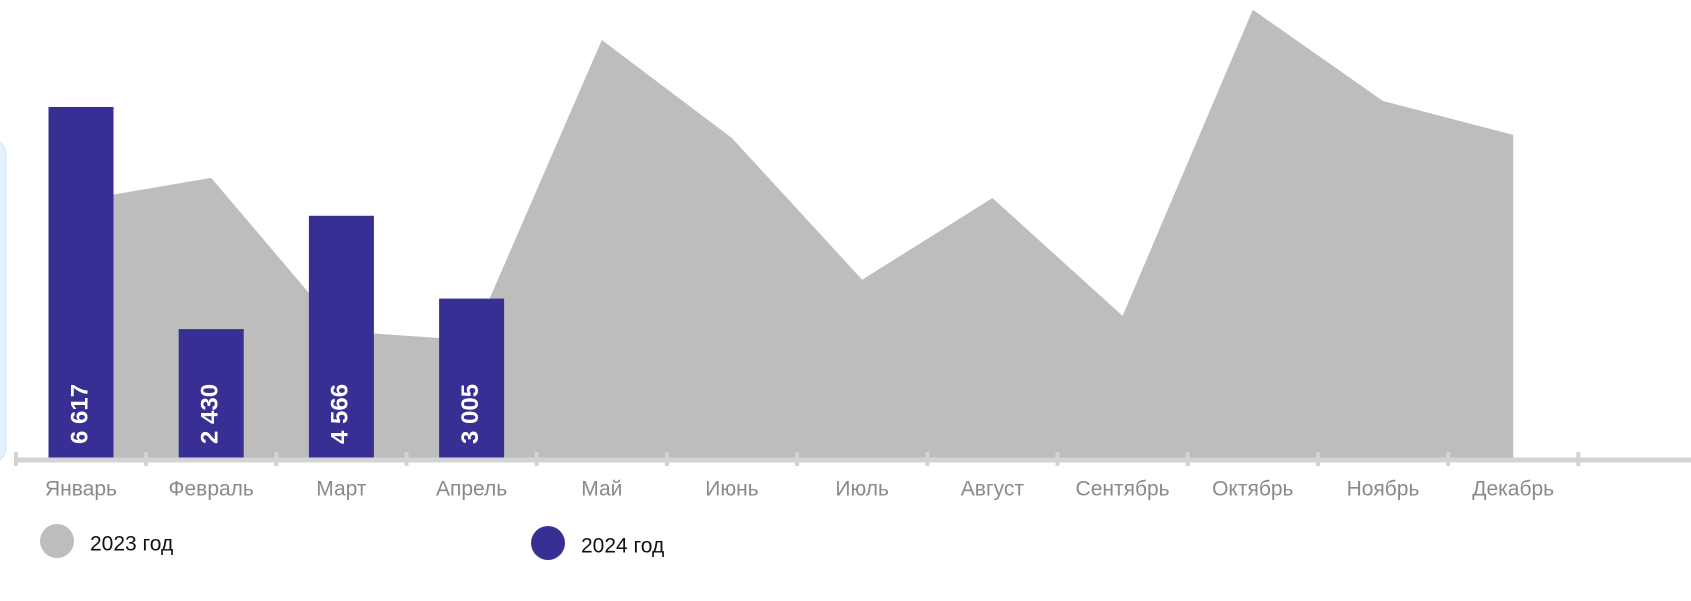 The image size is (1691, 601). What do you see at coordinates (862, 489) in the screenshot?
I see `x-tick-label: Июль` at bounding box center [862, 489].